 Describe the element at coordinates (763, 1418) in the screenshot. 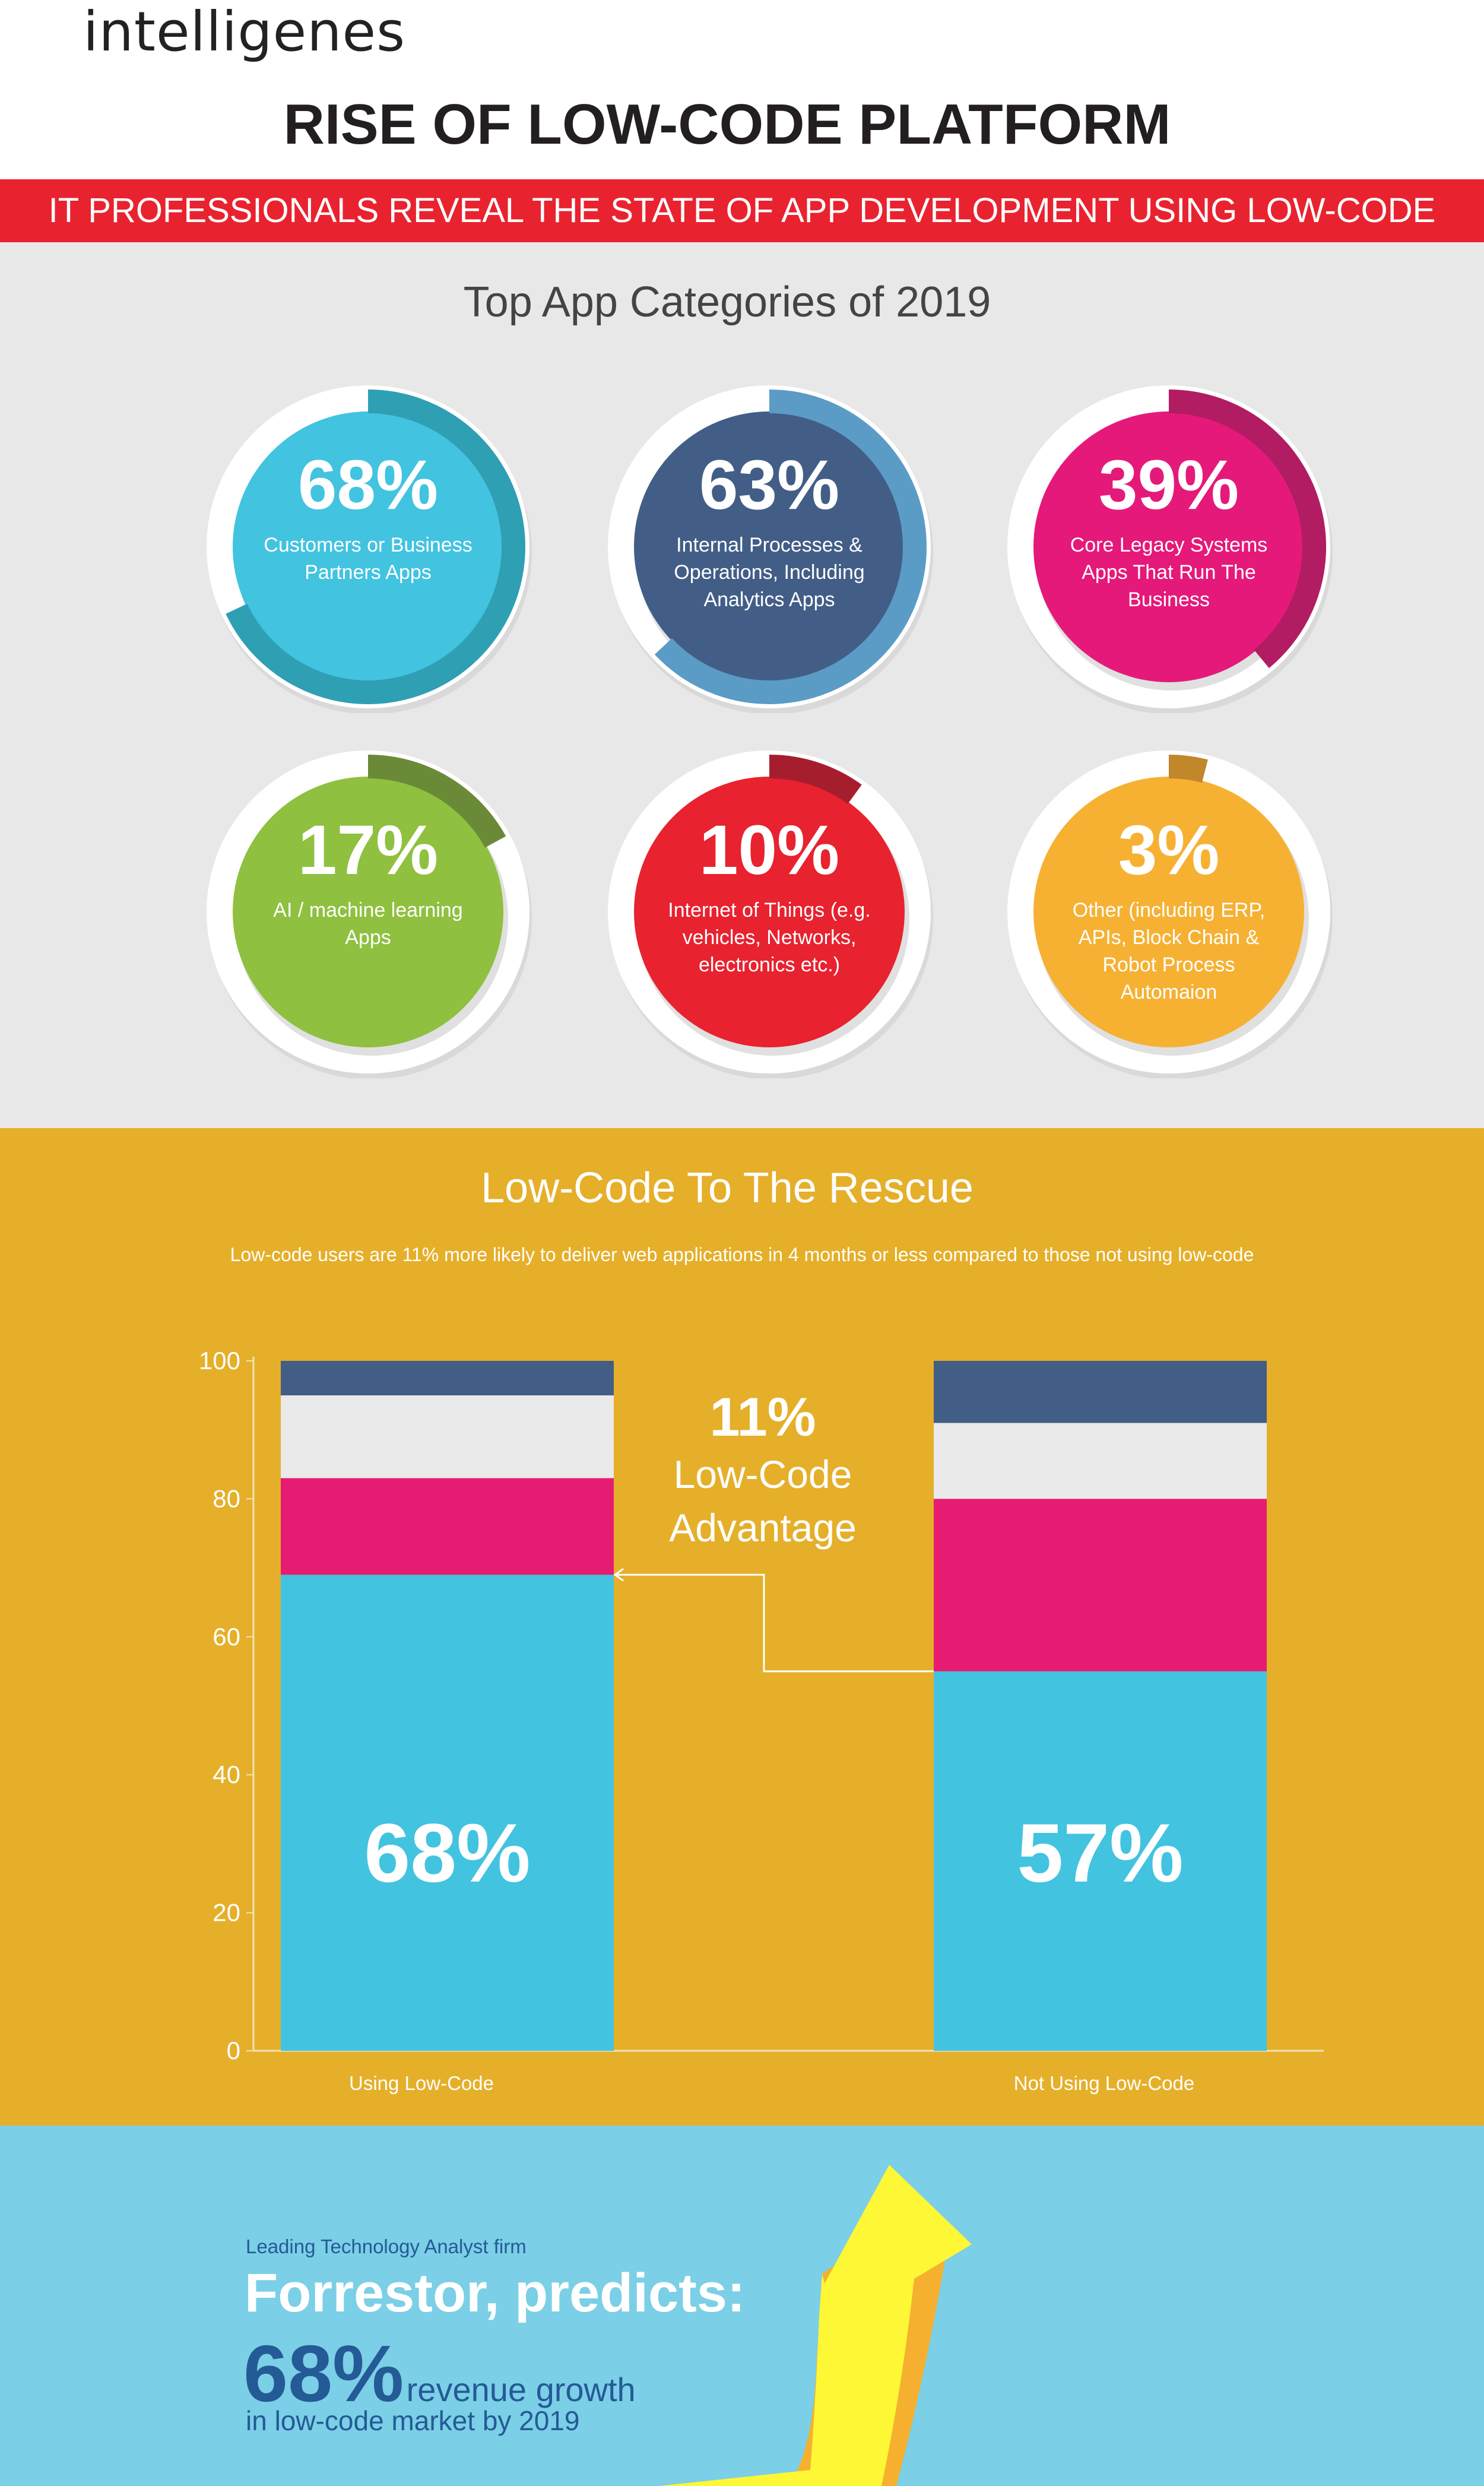

I see `advantage-value: 11%` at that location.